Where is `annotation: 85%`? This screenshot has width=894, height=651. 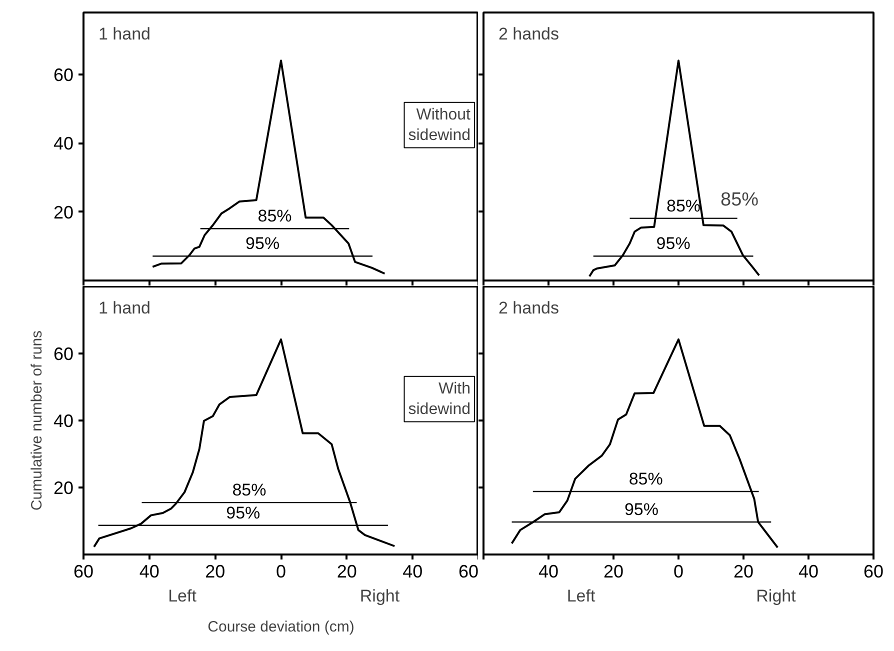 annotation: 85% is located at coordinates (739, 200).